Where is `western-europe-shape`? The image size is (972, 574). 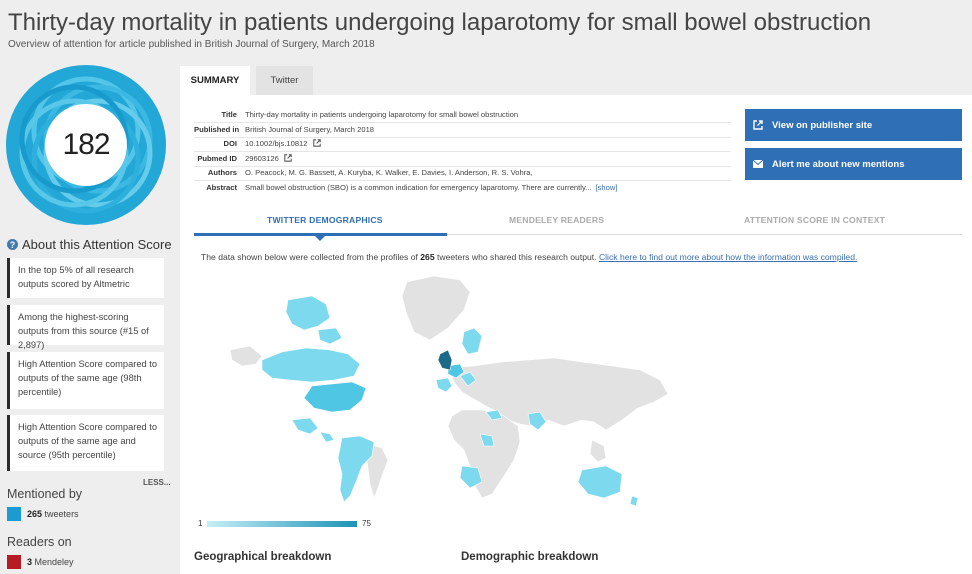 western-europe-shape is located at coordinates (456, 371).